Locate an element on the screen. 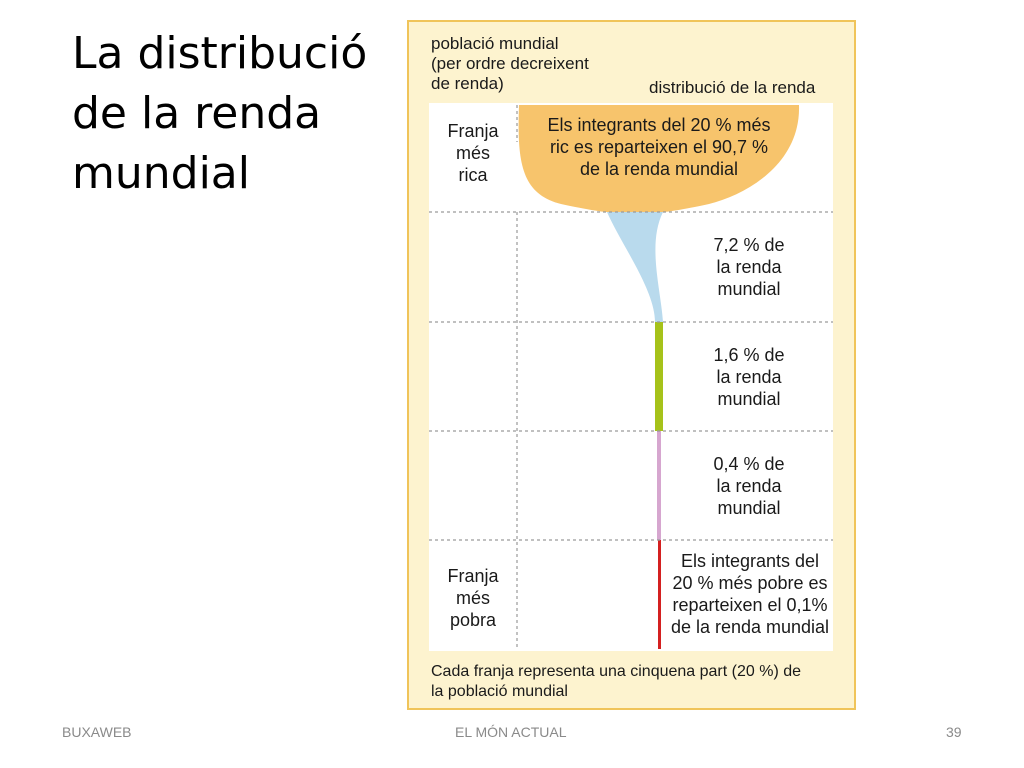 The width and height of the screenshot is (1024, 768). axis-label-line: de renda) is located at coordinates (510, 84).